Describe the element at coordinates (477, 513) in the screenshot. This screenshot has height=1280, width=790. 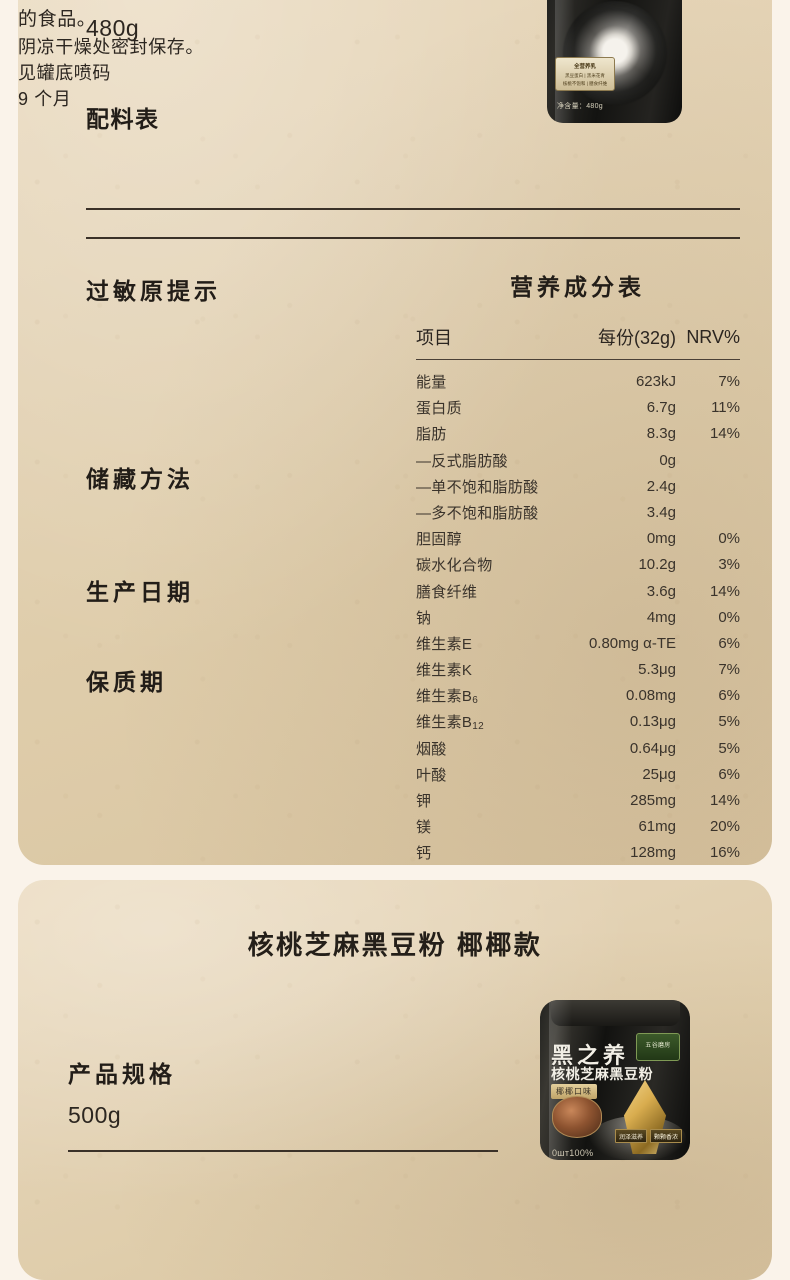
I see `nutrient-name: —多不饱和脂肪酸` at that location.